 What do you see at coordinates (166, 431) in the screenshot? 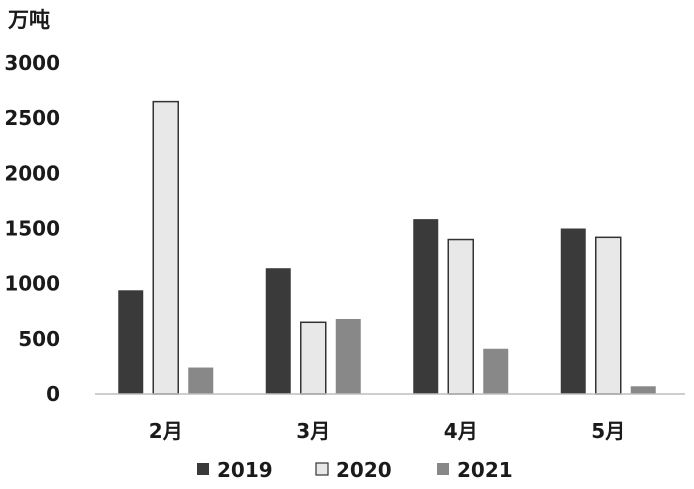
I see `x-category-label: 2月` at bounding box center [166, 431].